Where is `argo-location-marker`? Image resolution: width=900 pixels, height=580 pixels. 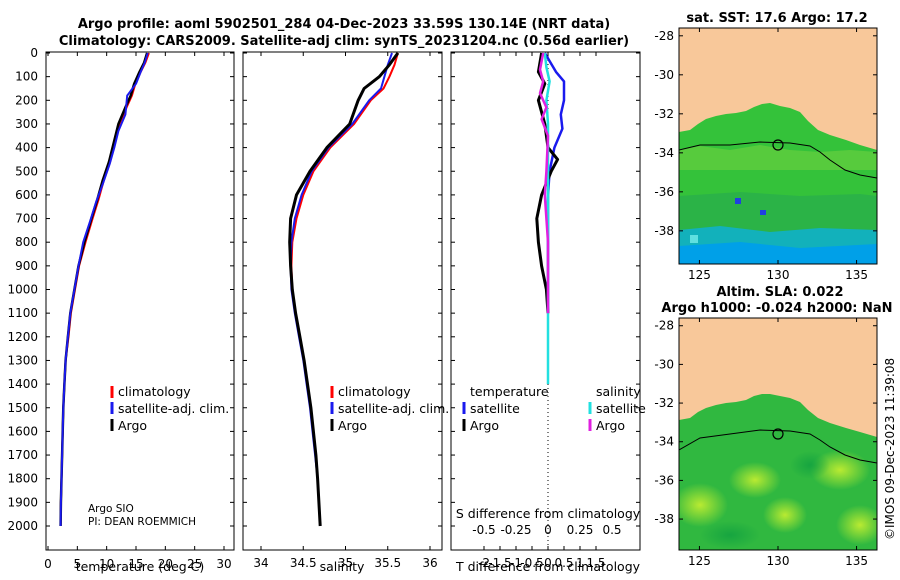
argo-location-marker is located at coordinates (778, 434).